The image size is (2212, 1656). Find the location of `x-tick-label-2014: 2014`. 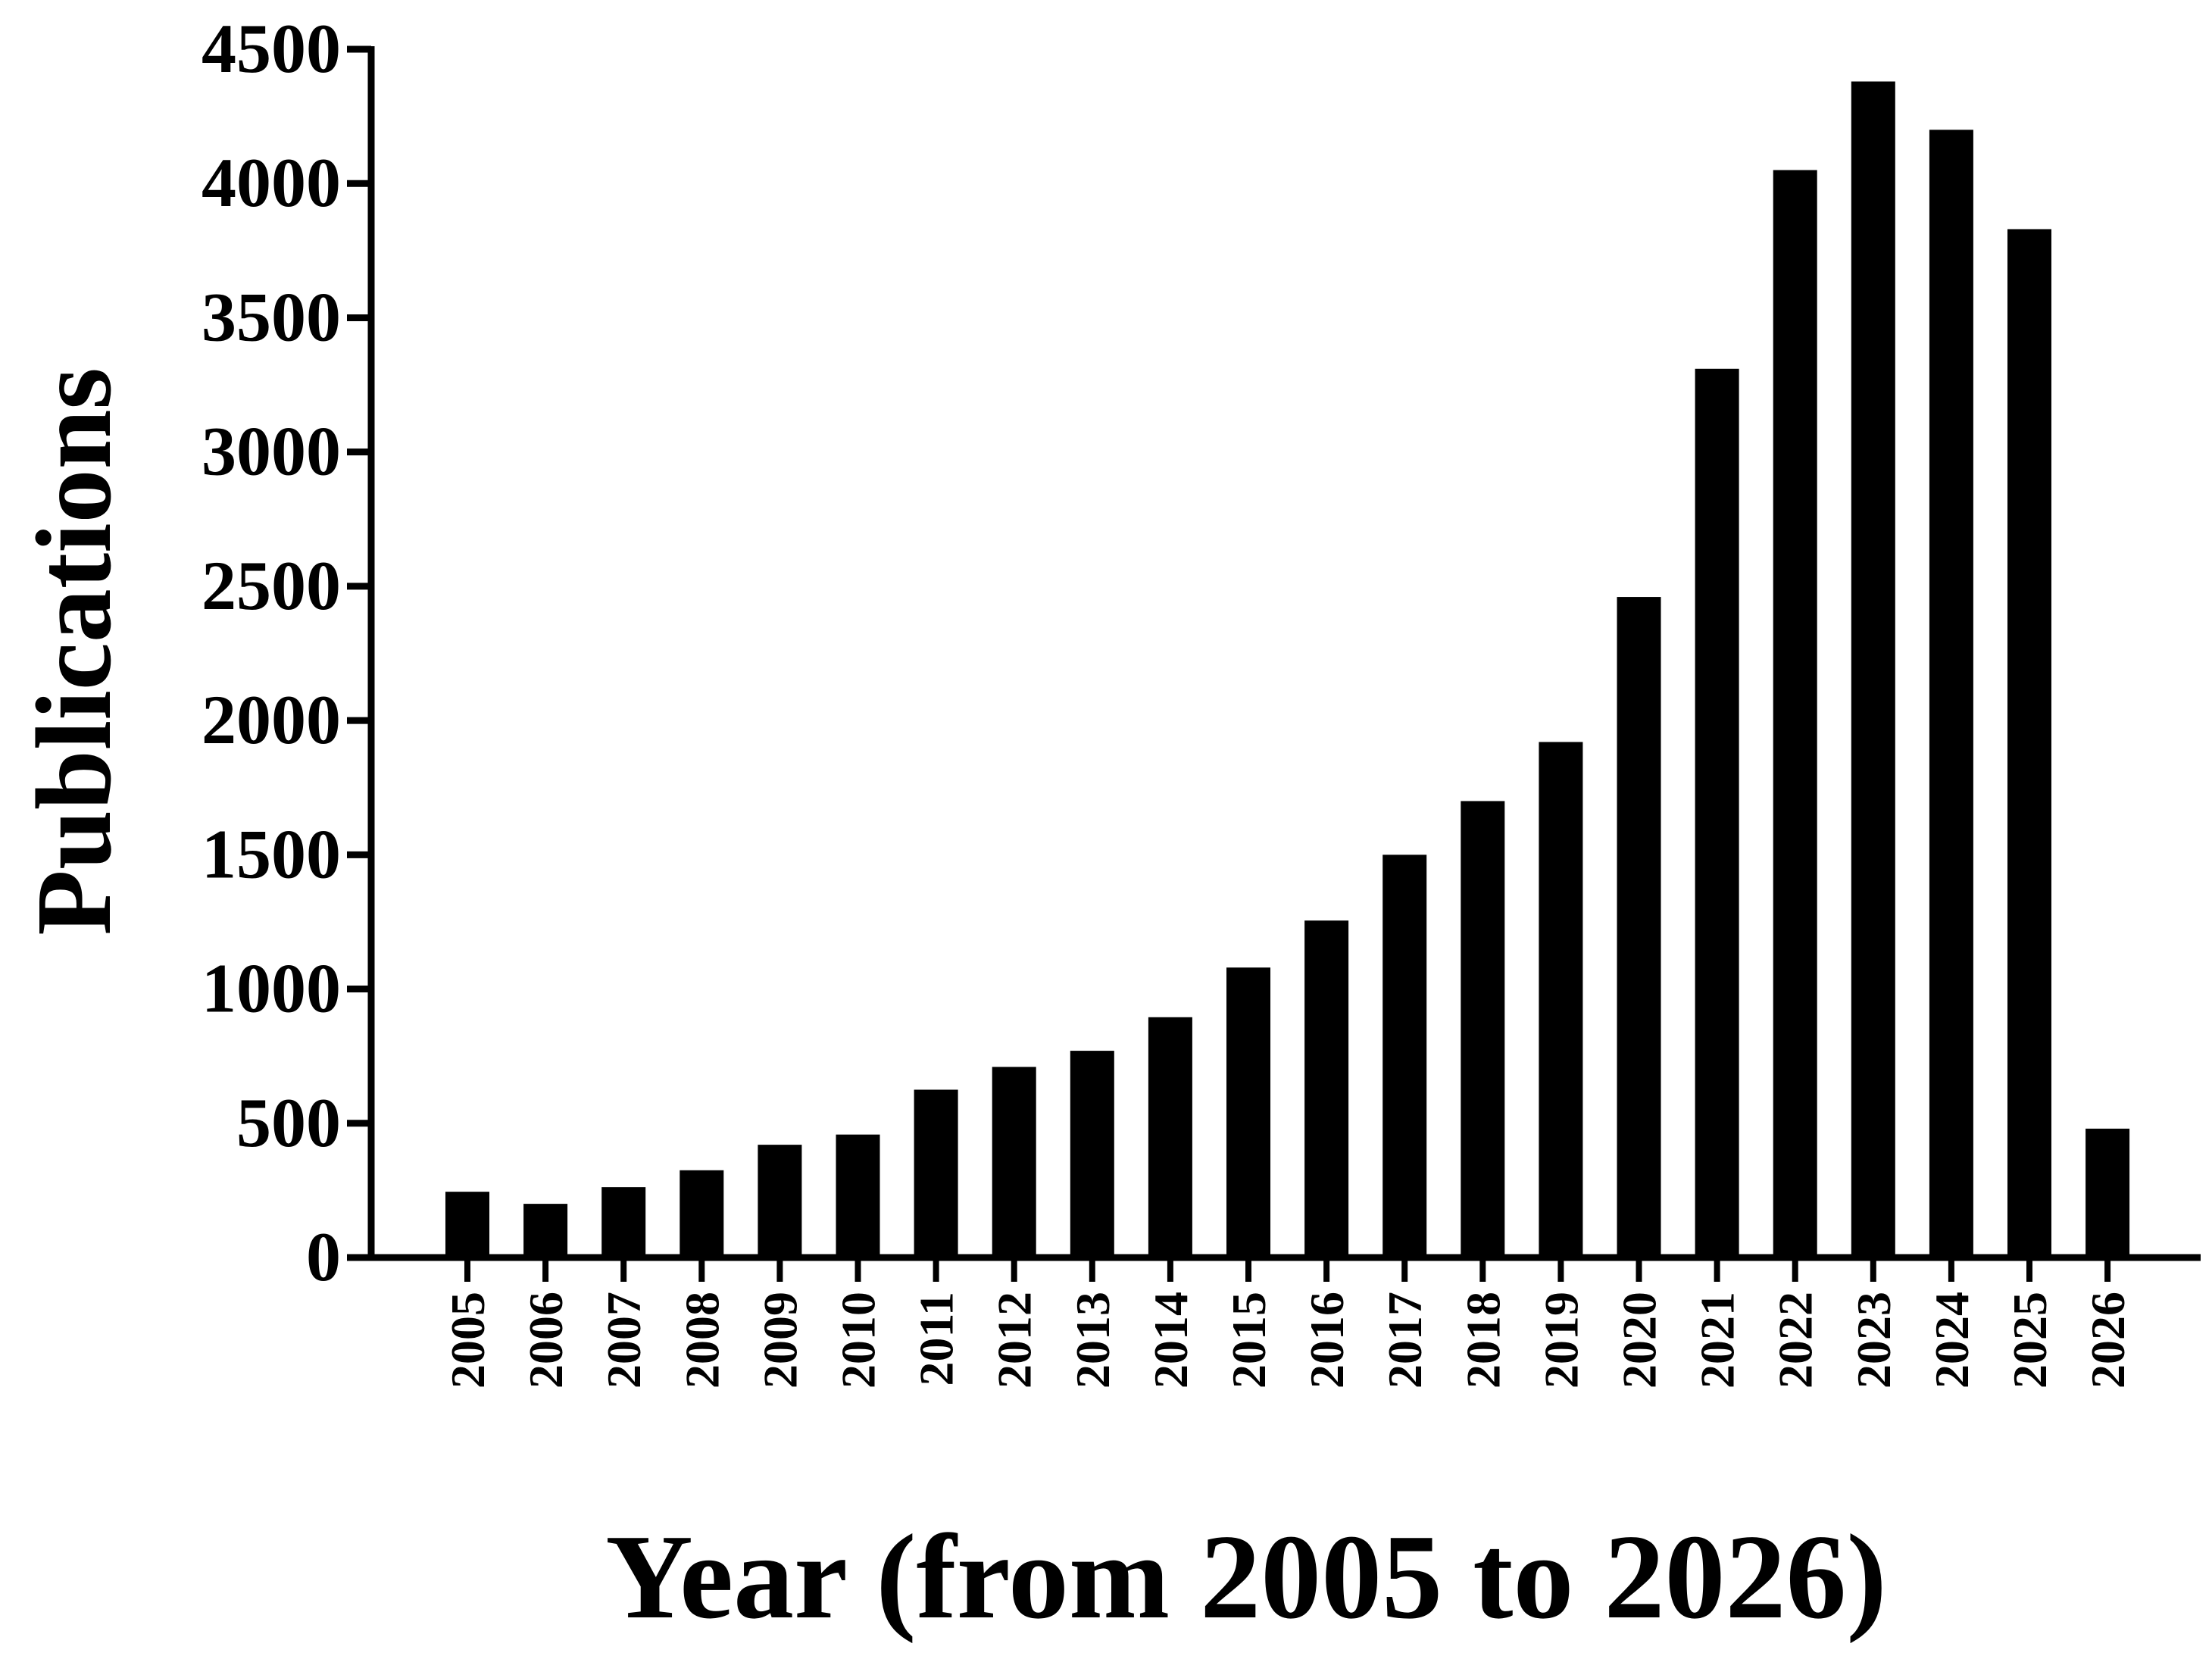

x-tick-label-2014: 2014 is located at coordinates (1171, 1340).